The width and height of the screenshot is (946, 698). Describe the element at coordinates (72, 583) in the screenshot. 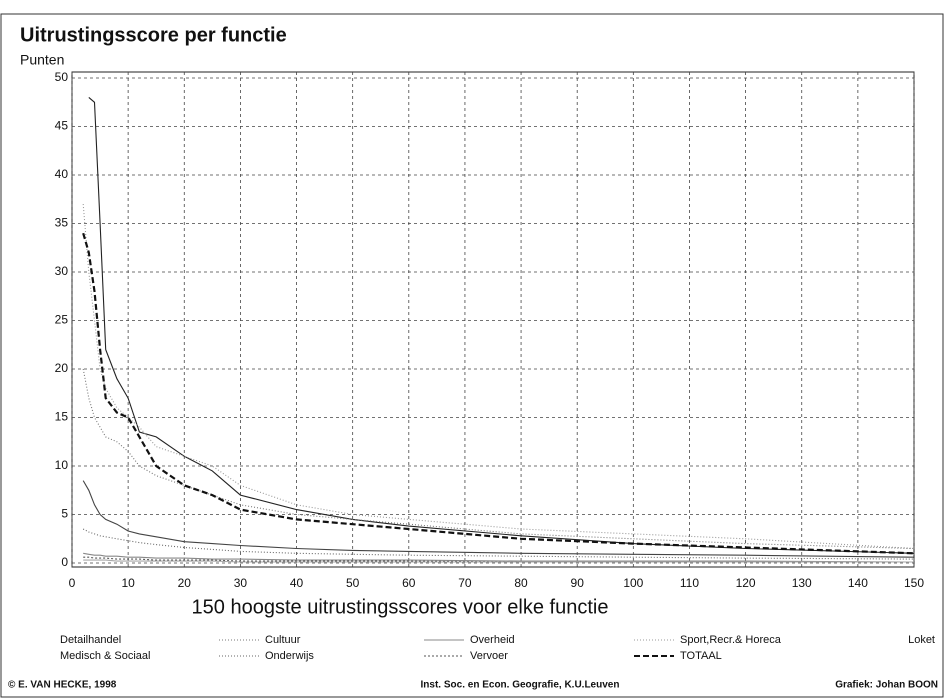

I see `x-tick-label: 0` at that location.